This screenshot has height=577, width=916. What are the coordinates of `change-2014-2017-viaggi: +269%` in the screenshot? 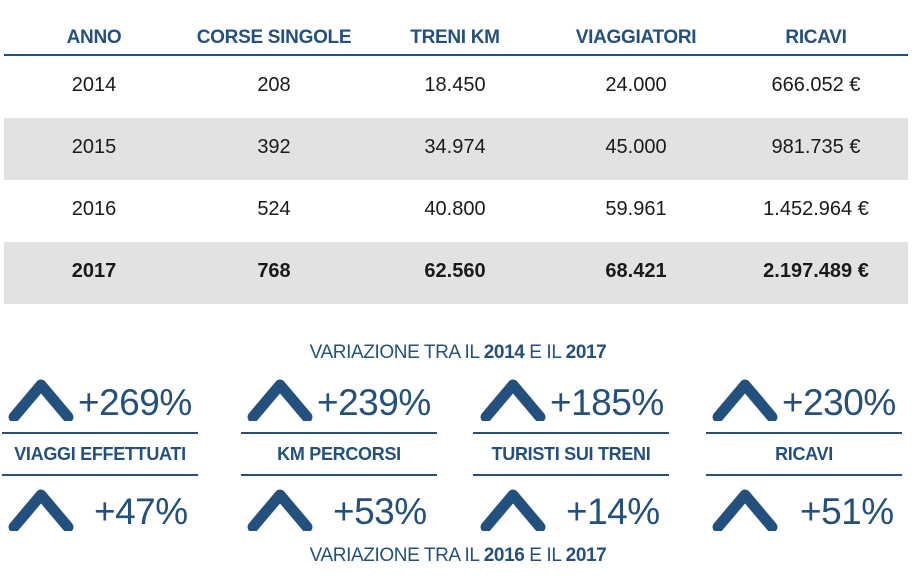 It's located at (135, 402).